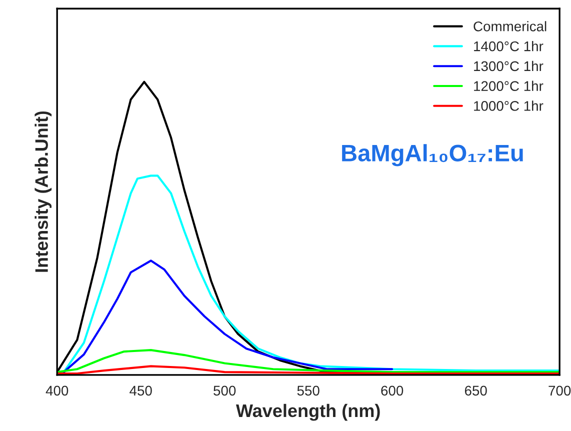 The width and height of the screenshot is (571, 431). Describe the element at coordinates (308, 391) in the screenshot. I see `x-tick-label: 550` at that location.